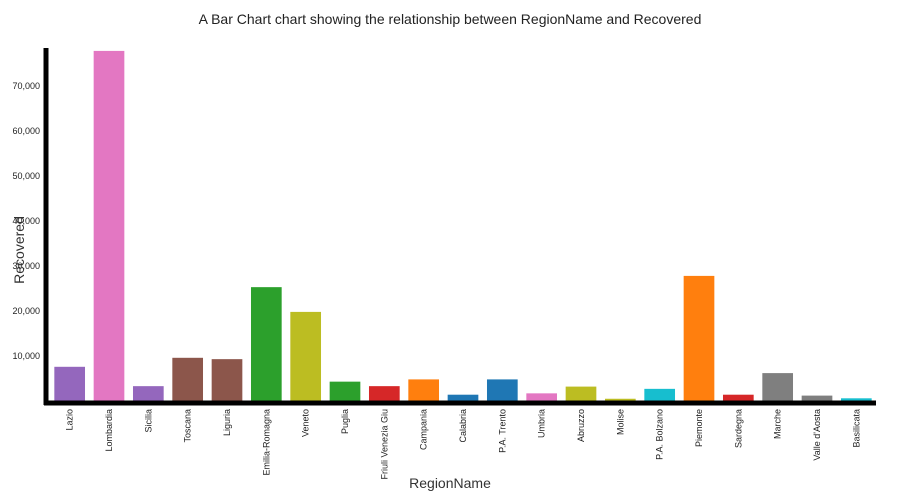  Describe the element at coordinates (502, 431) in the screenshot. I see `x-tick-label: P.A. Trento` at that location.